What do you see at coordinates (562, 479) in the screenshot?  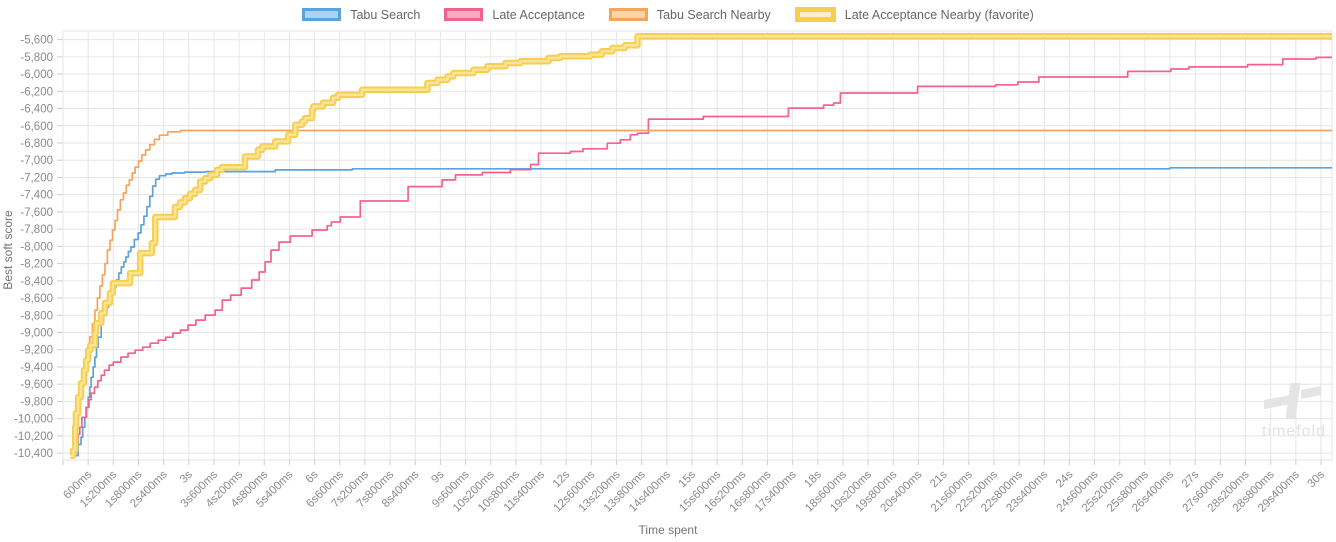 I see `x-tick-label: 12s` at bounding box center [562, 479].